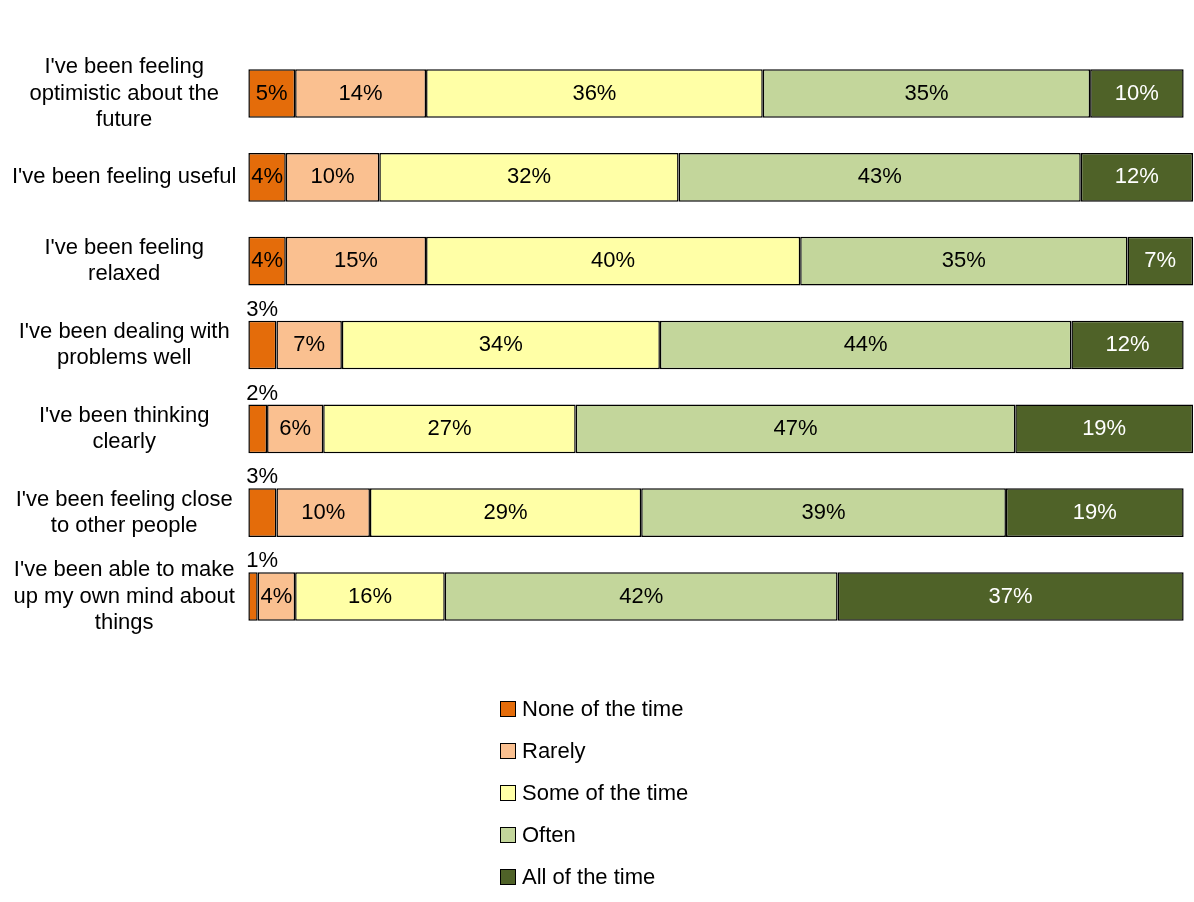  What do you see at coordinates (262, 392) in the screenshot?
I see `data-label: 2%` at bounding box center [262, 392].